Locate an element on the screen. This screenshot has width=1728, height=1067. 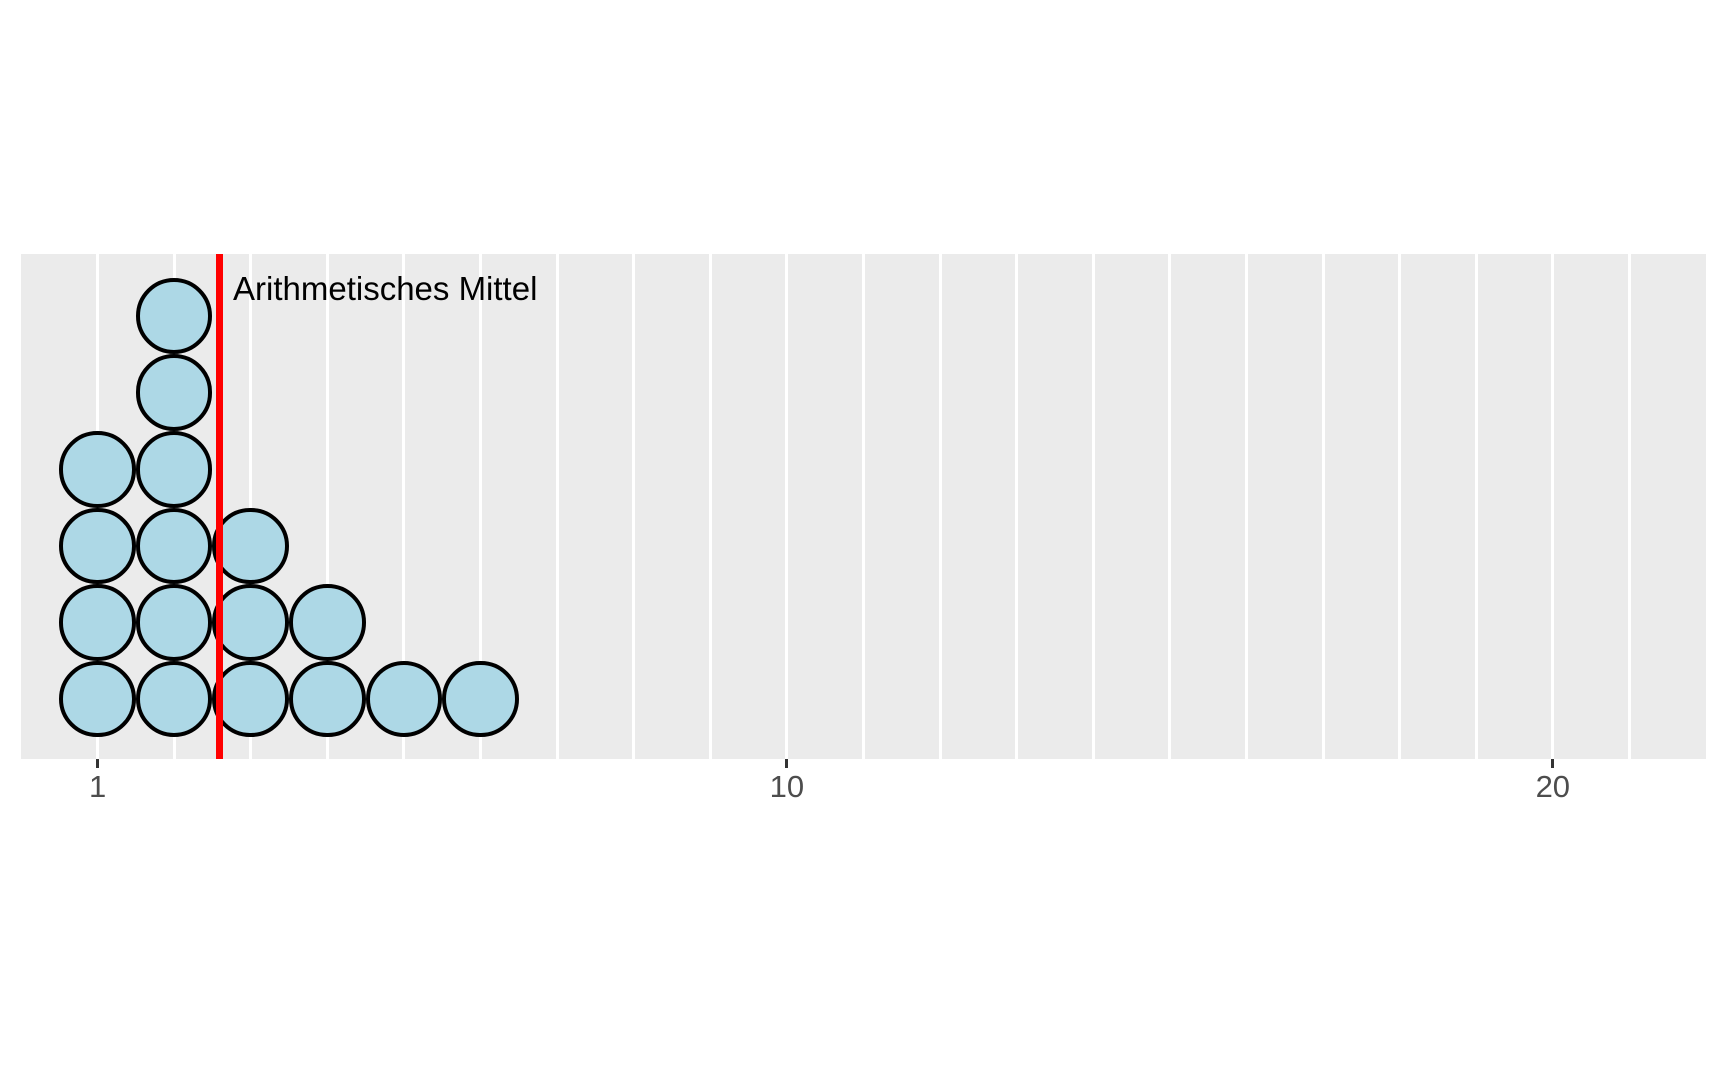
mean-line is located at coordinates (219, 506).